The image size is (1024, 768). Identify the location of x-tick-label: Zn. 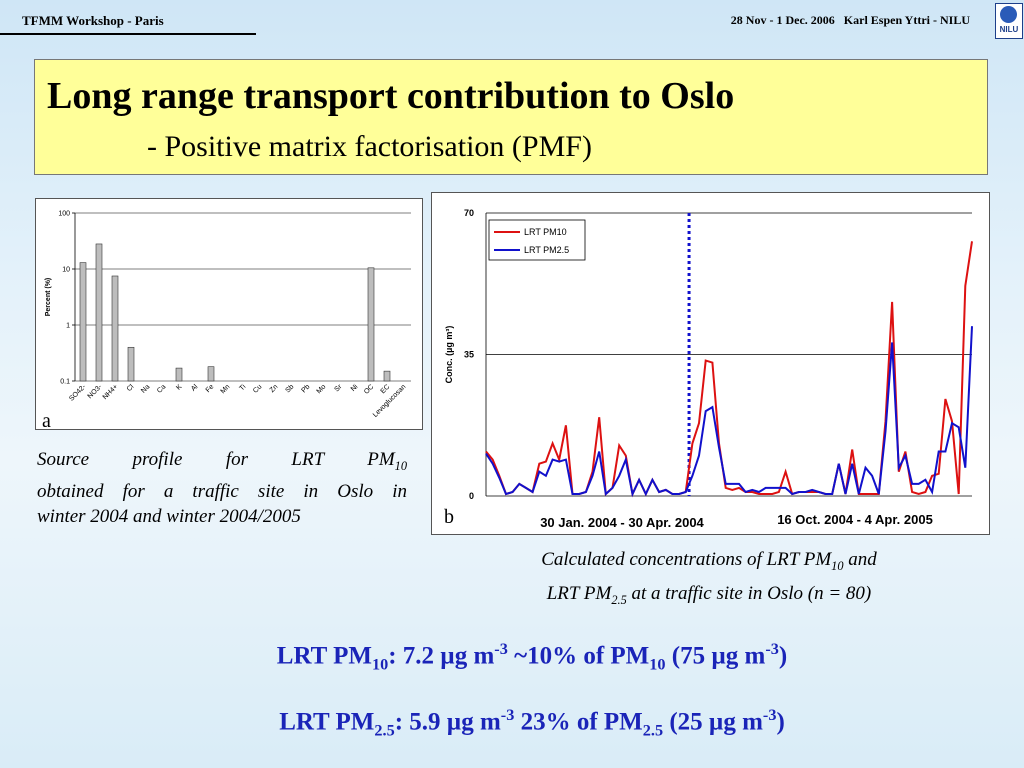
(274, 388).